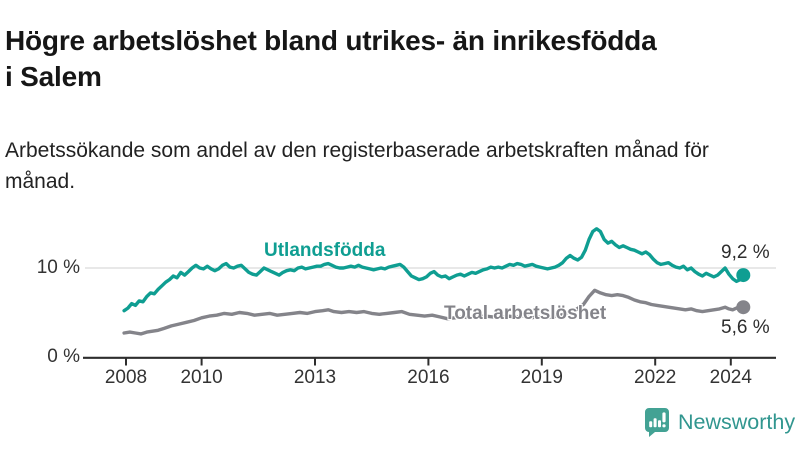  I want to click on x-tick-label-2010: 2010, so click(201, 377).